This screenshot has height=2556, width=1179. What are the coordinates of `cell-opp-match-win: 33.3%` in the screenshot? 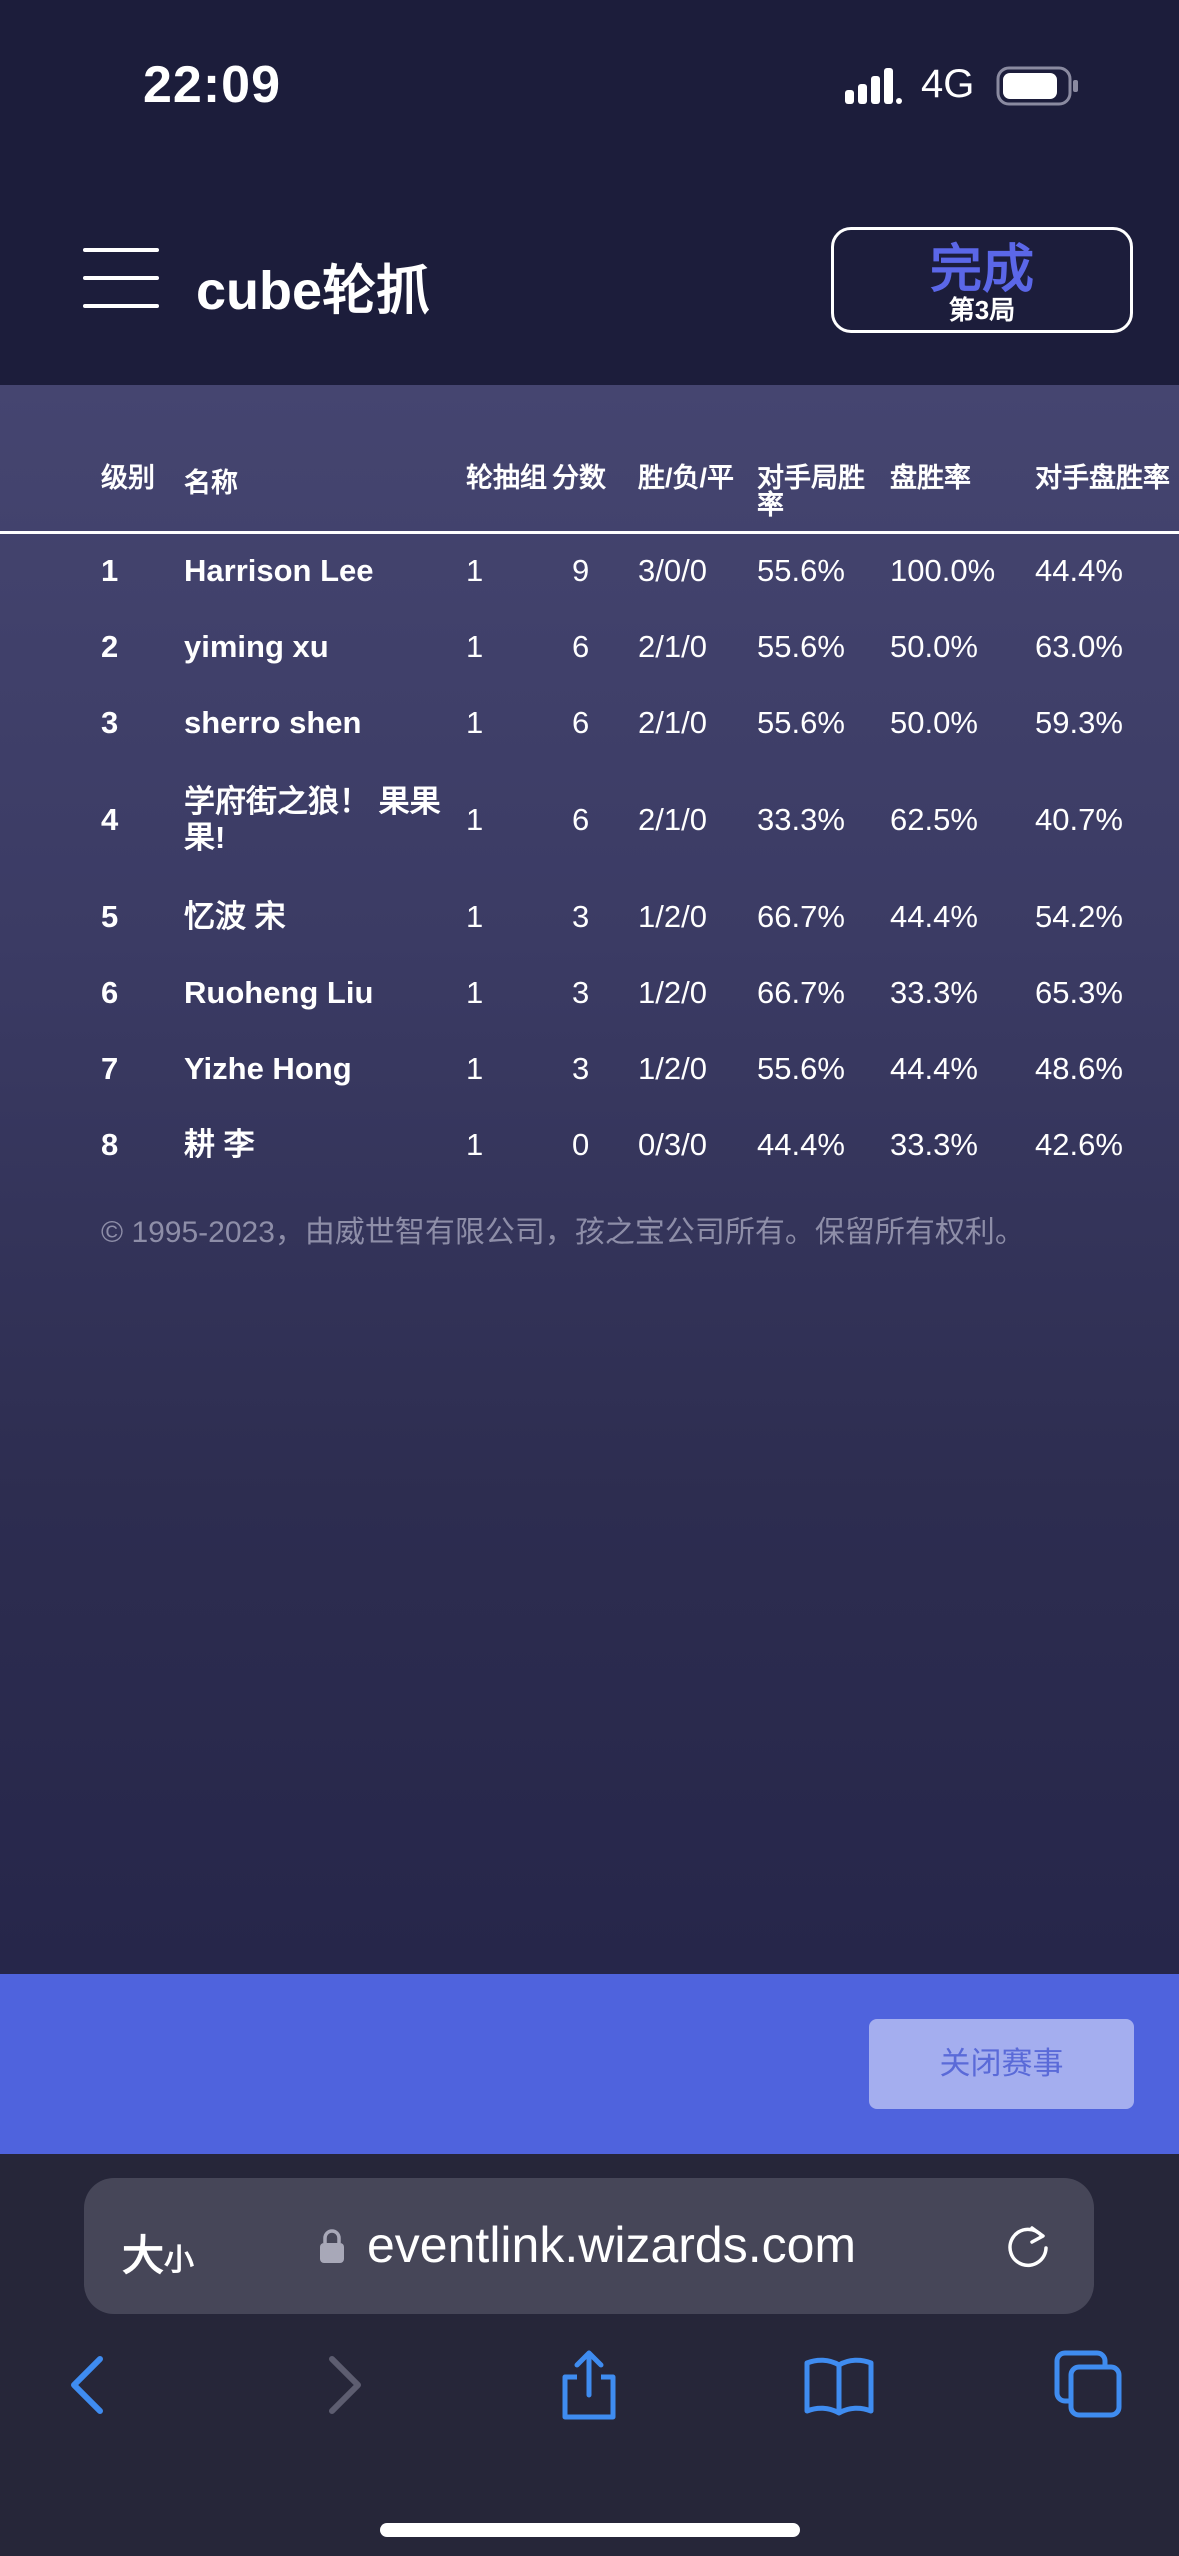 It's located at (801, 819).